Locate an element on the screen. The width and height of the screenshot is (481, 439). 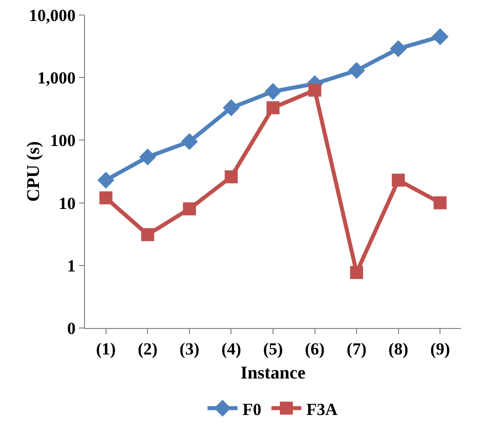
legend-label: F0 is located at coordinates (252, 409).